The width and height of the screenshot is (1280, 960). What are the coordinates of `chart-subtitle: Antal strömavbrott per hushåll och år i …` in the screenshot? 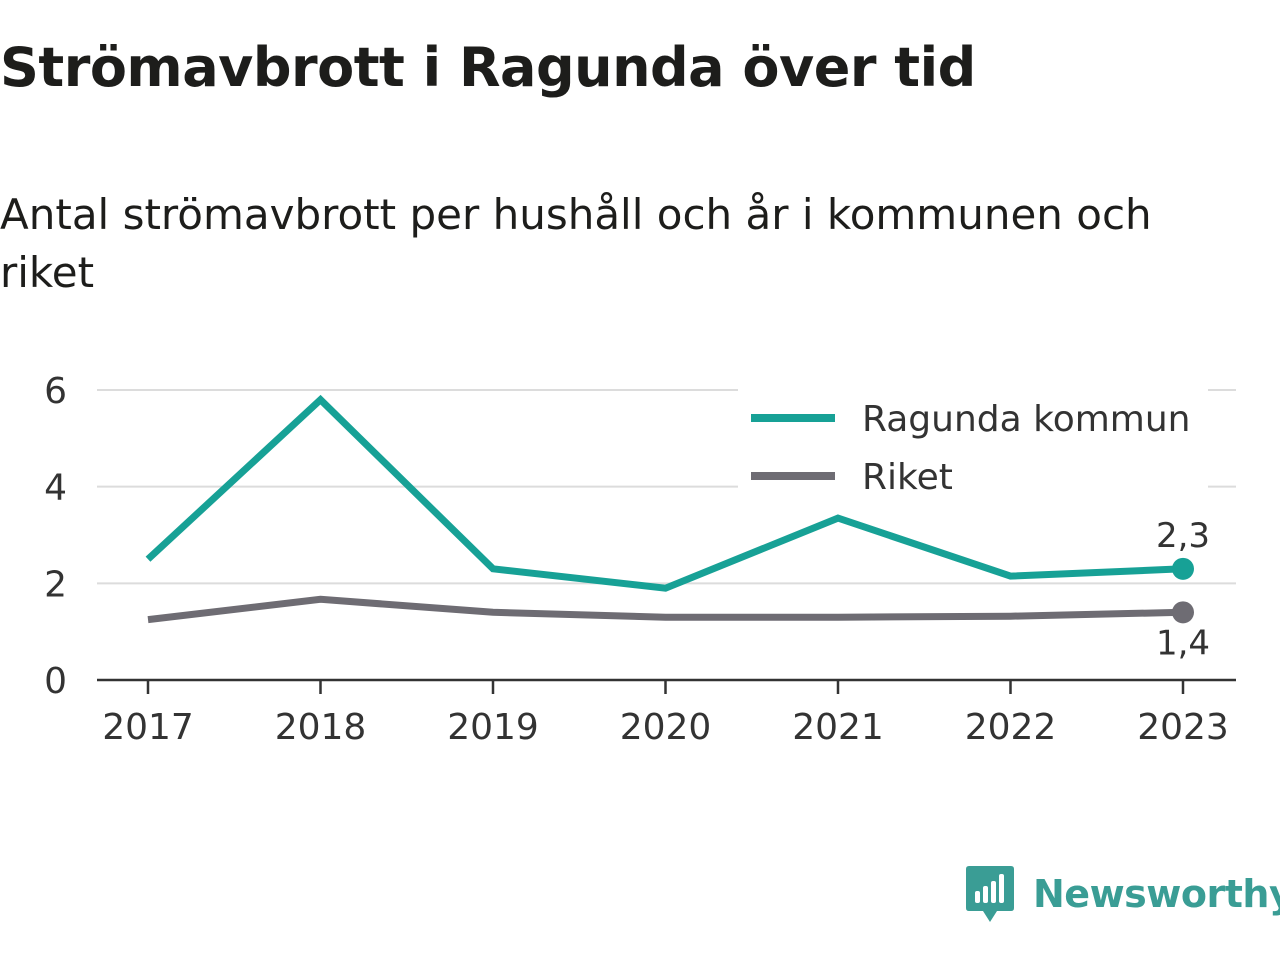 It's located at (576, 243).